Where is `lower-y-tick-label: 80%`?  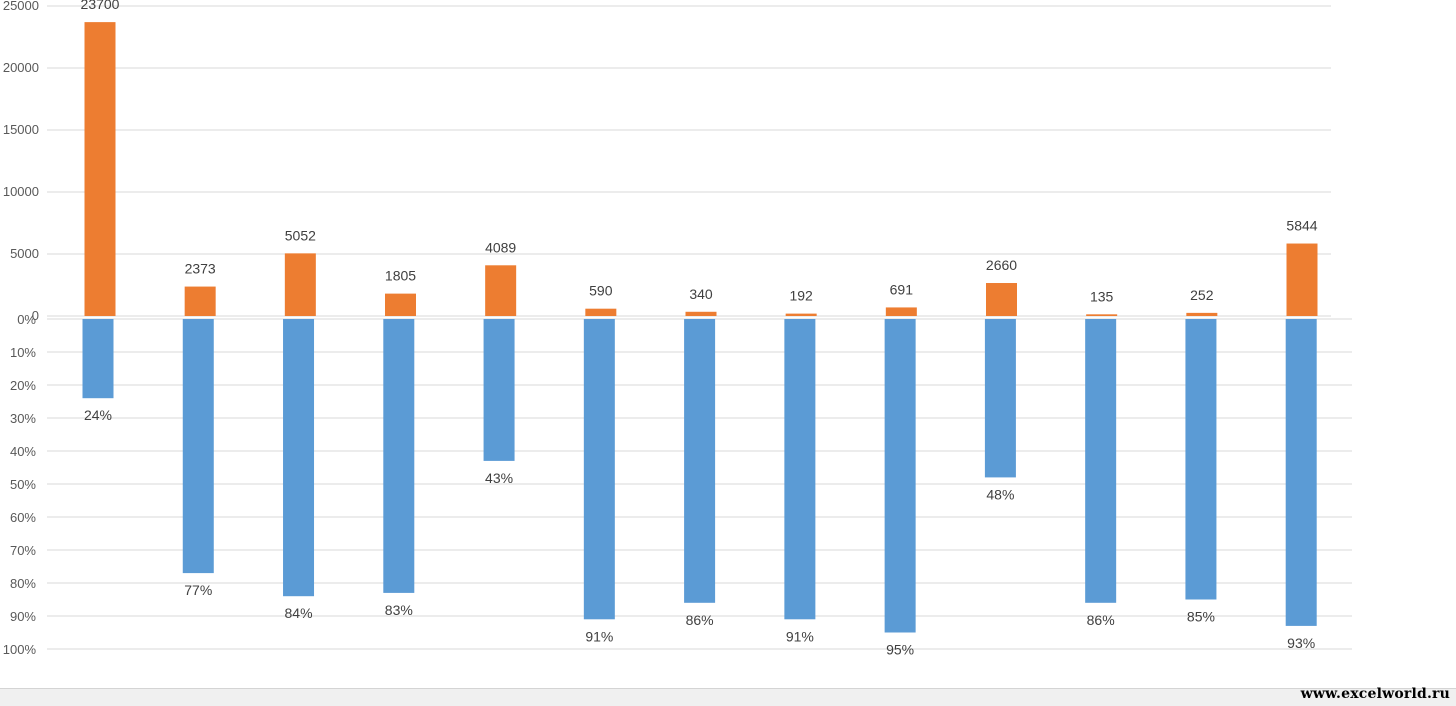
lower-y-tick-label: 80% is located at coordinates (23, 583).